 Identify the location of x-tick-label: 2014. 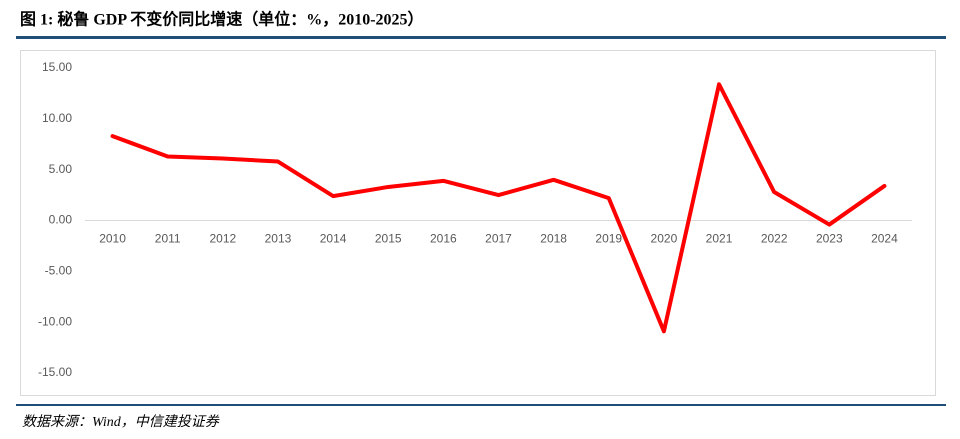
(333, 239).